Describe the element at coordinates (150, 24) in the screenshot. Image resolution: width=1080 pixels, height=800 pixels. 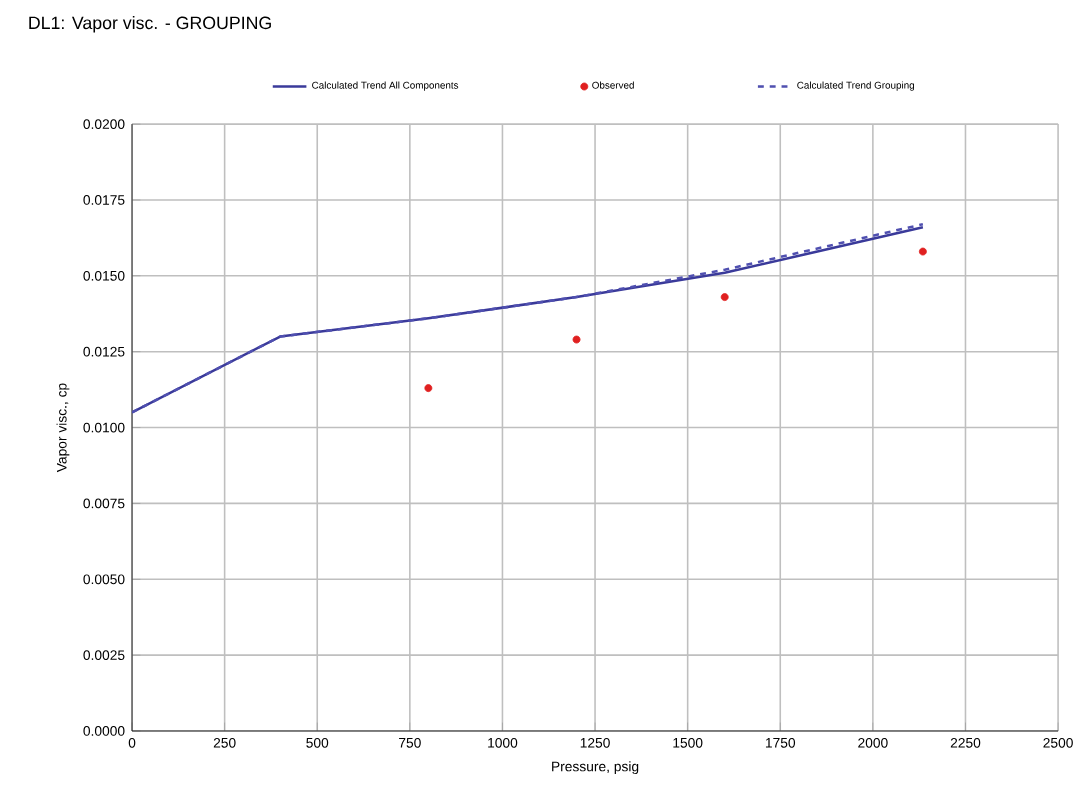
I see `chart-title: DL1: Vapor visc. - GROUPING` at that location.